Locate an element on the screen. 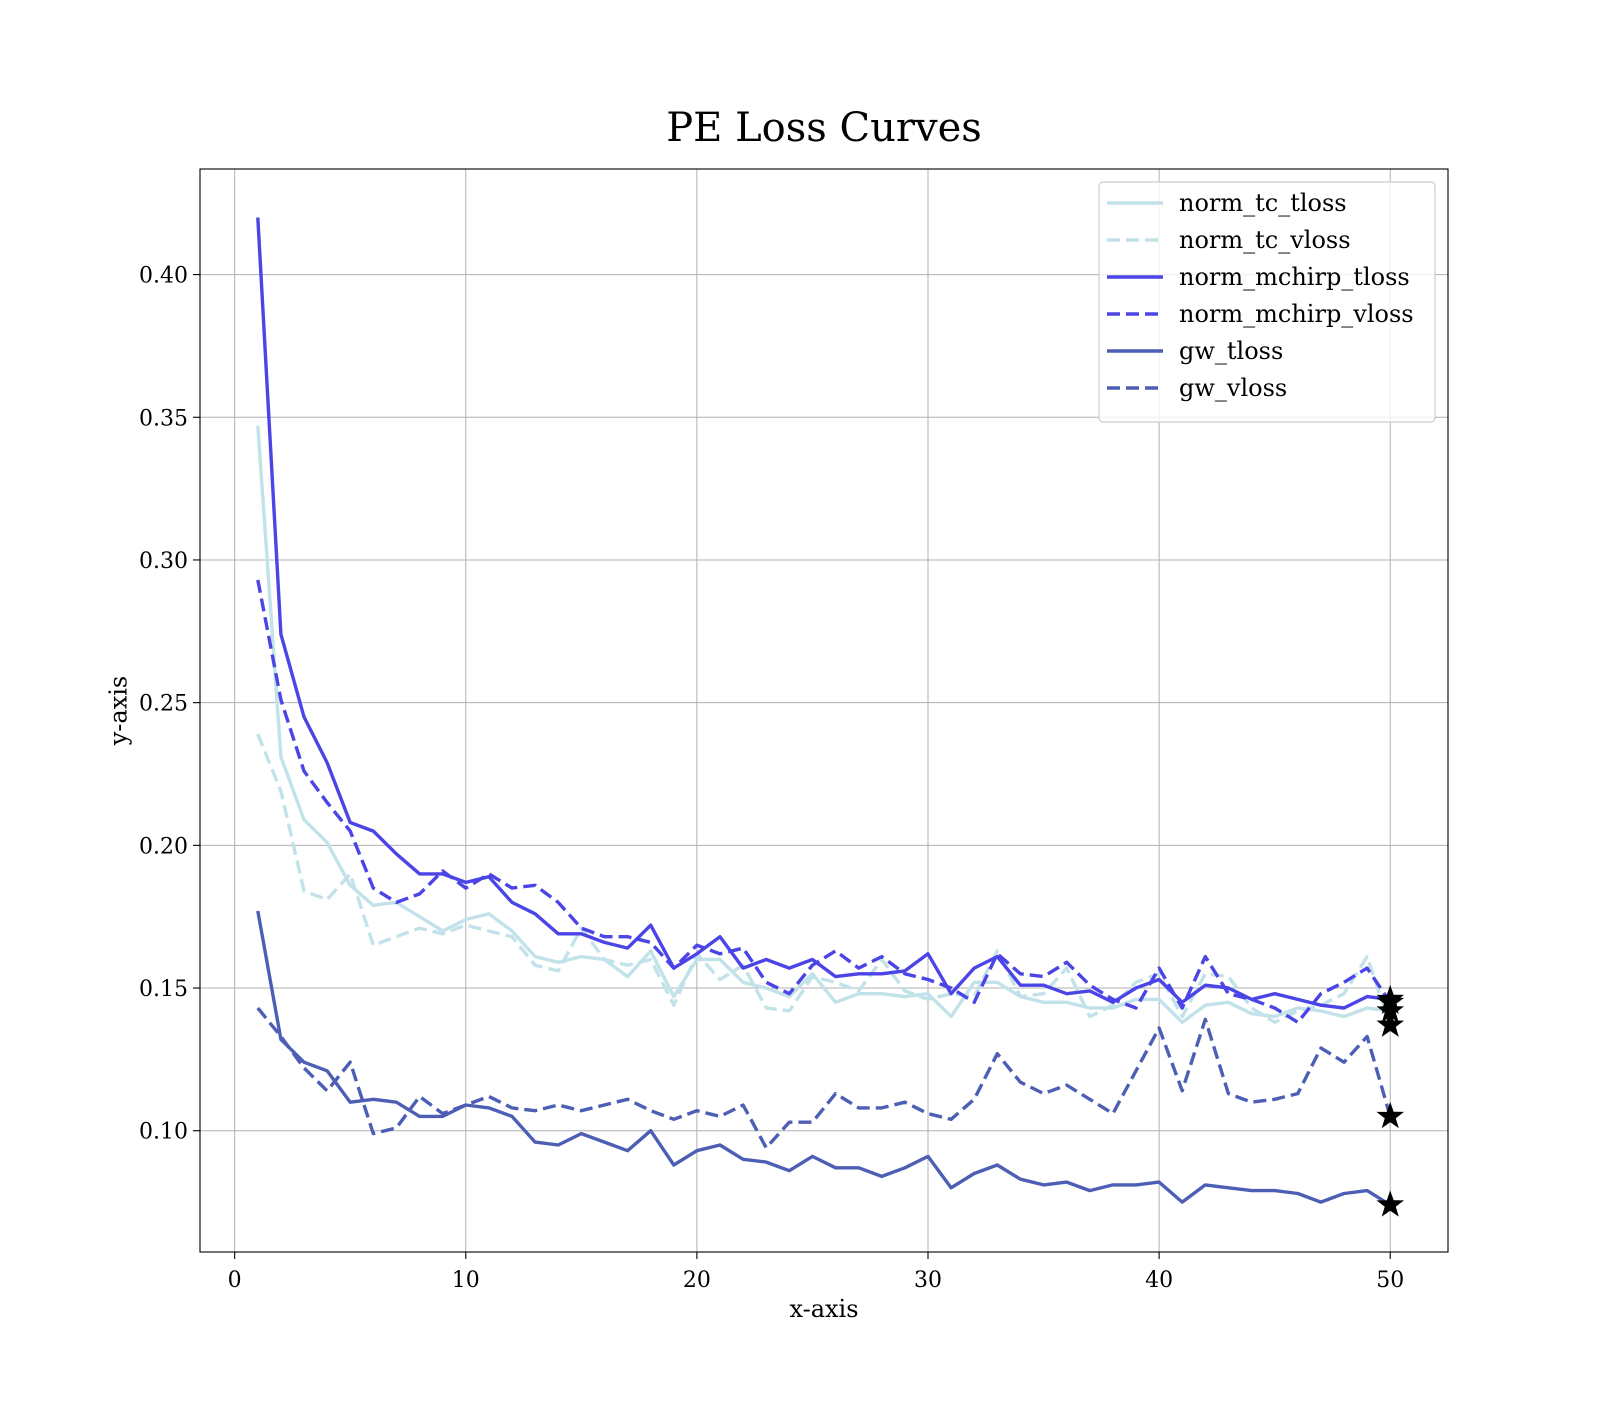  series-line-norm-tc-vloss is located at coordinates (824, 879).